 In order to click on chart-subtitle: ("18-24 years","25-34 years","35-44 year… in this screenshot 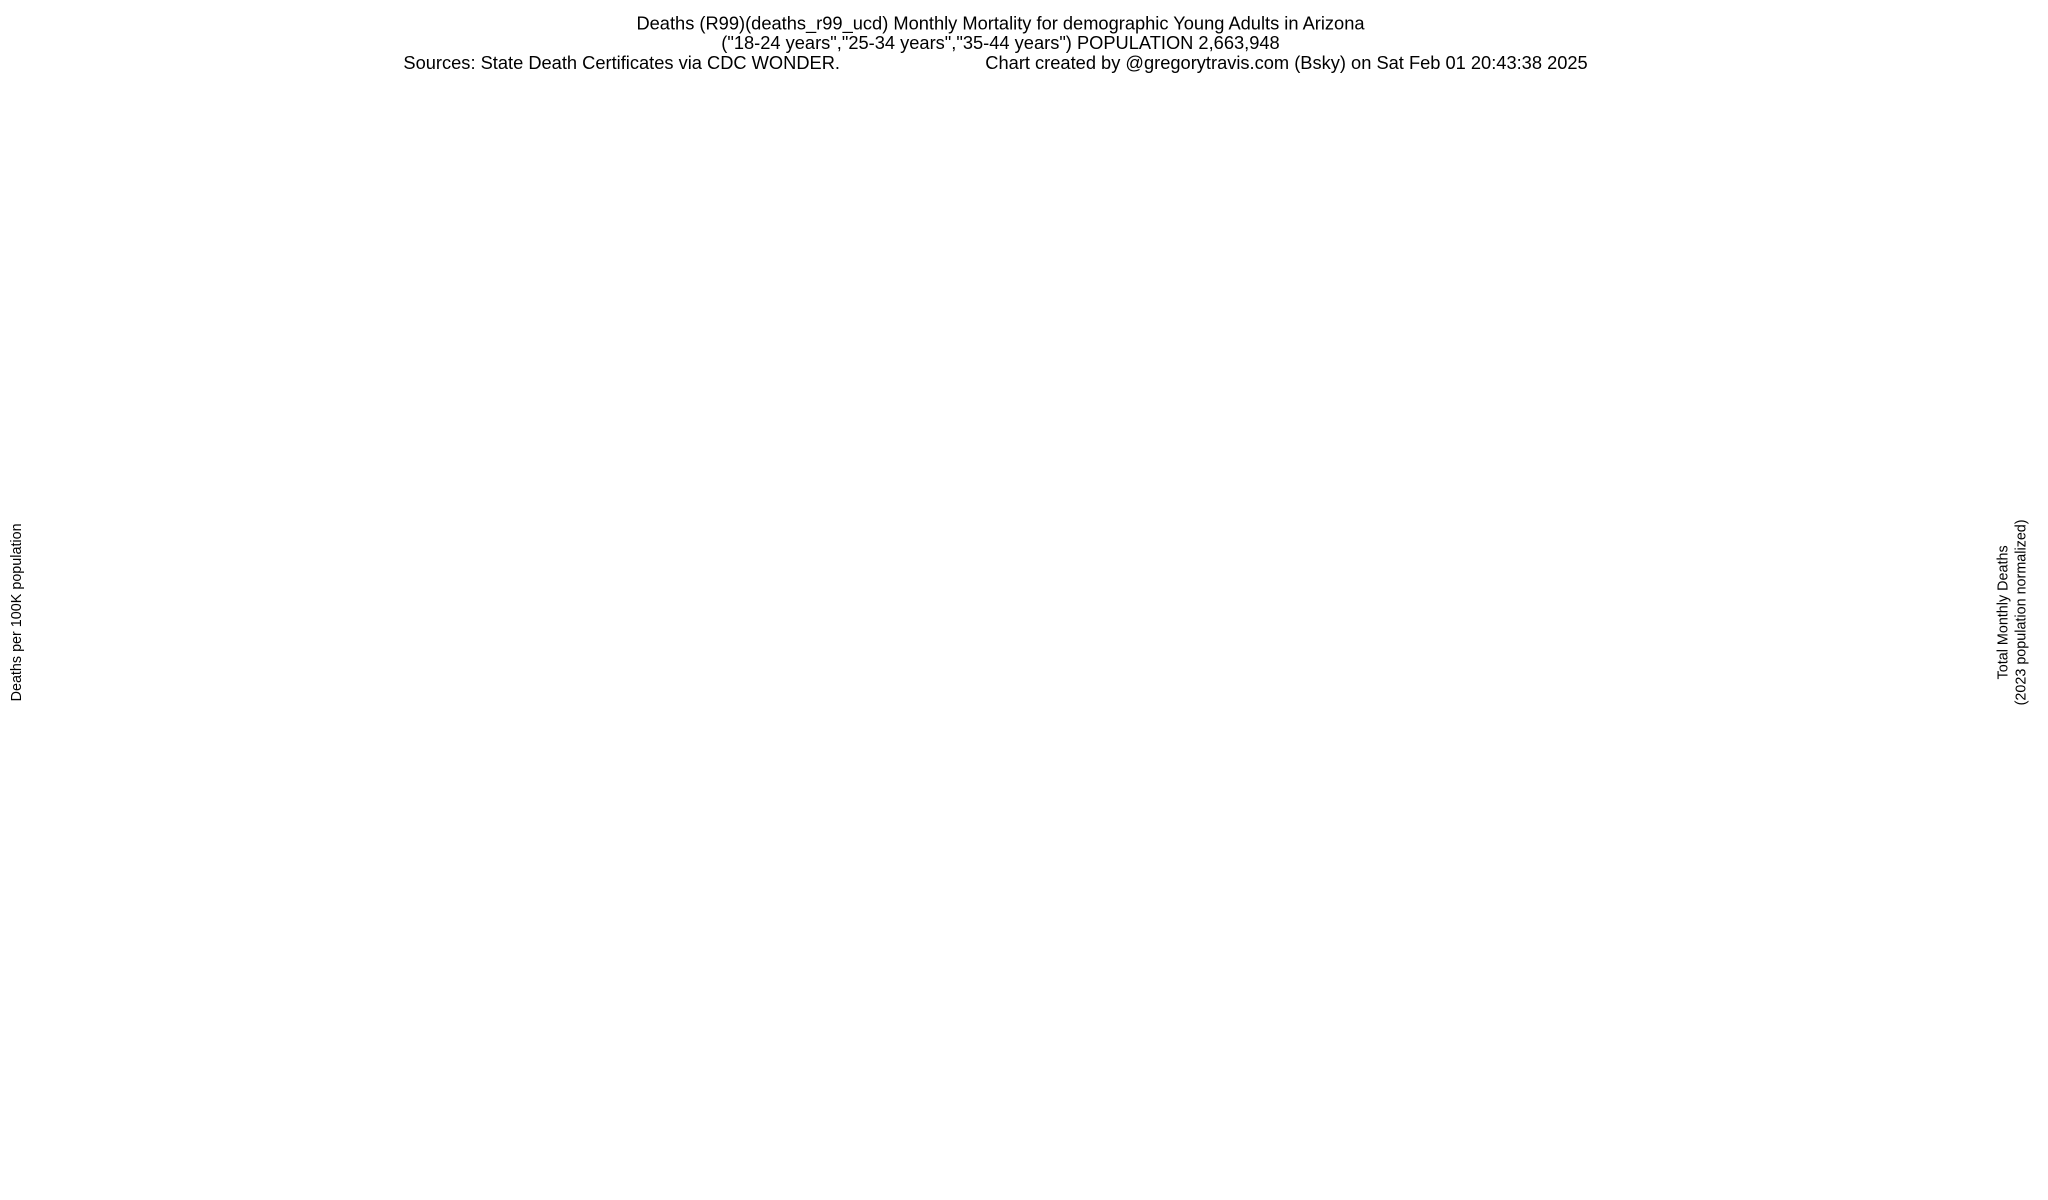, I will do `click(1000, 42)`.